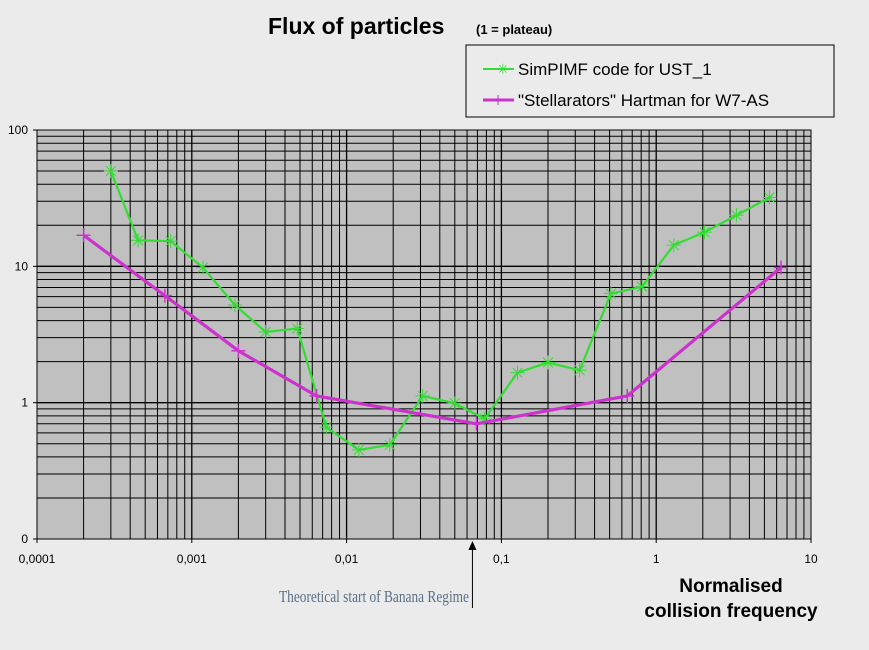  I want to click on y-tick-label: 0, so click(24, 539).